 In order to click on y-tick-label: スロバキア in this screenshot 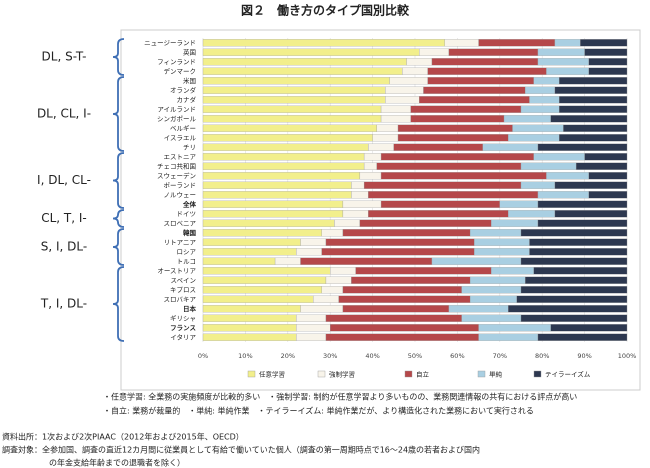, I will do `click(180, 299)`.